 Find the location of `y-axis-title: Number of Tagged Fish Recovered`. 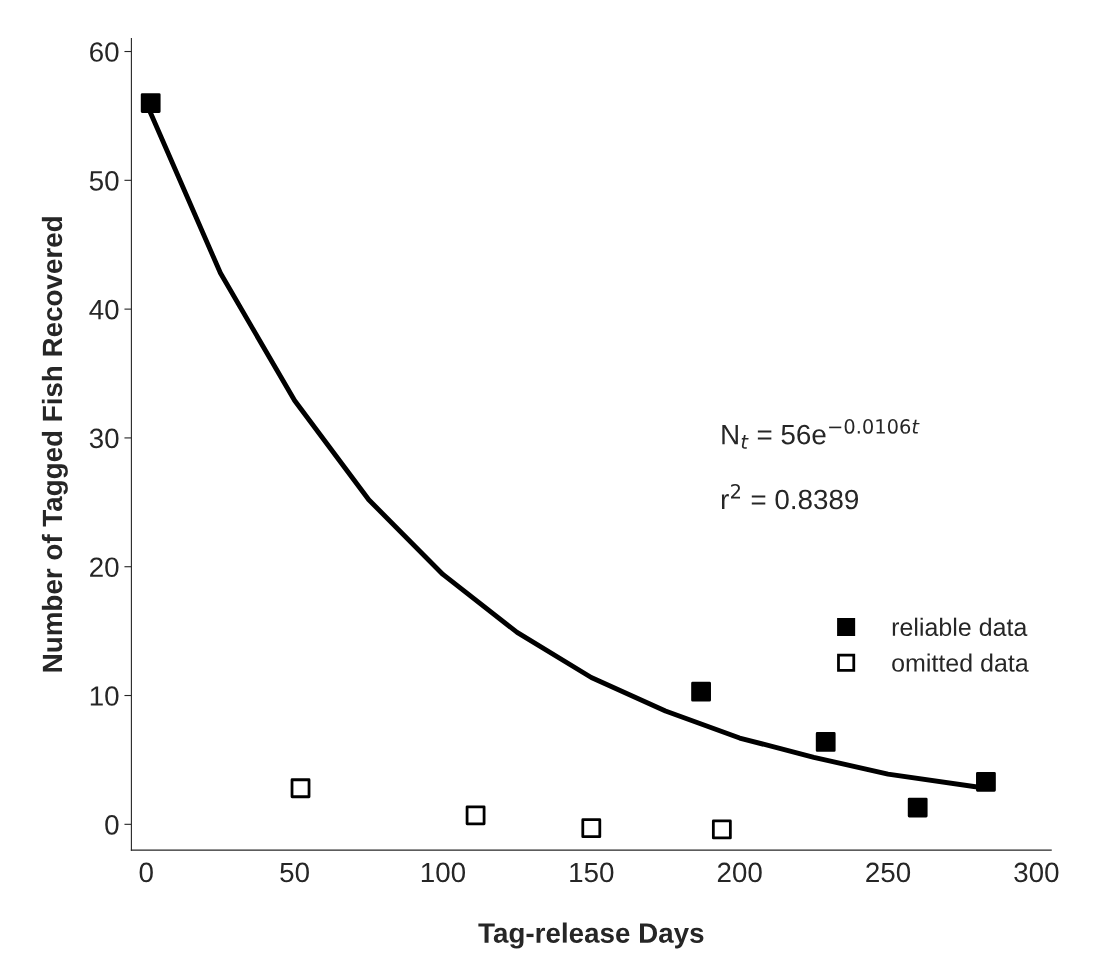

y-axis-title: Number of Tagged Fish Recovered is located at coordinates (54, 444).